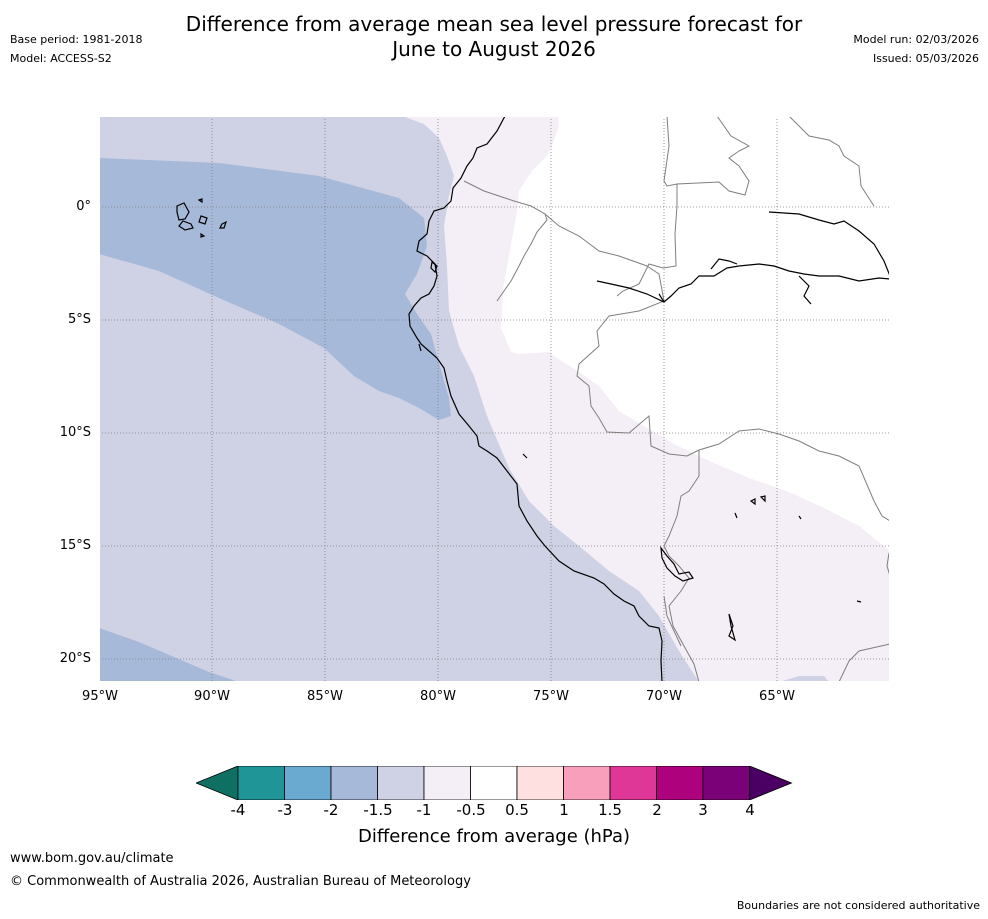 This screenshot has width=988, height=919. Describe the element at coordinates (494, 49) in the screenshot. I see `title-line-2: June to August 2026` at that location.